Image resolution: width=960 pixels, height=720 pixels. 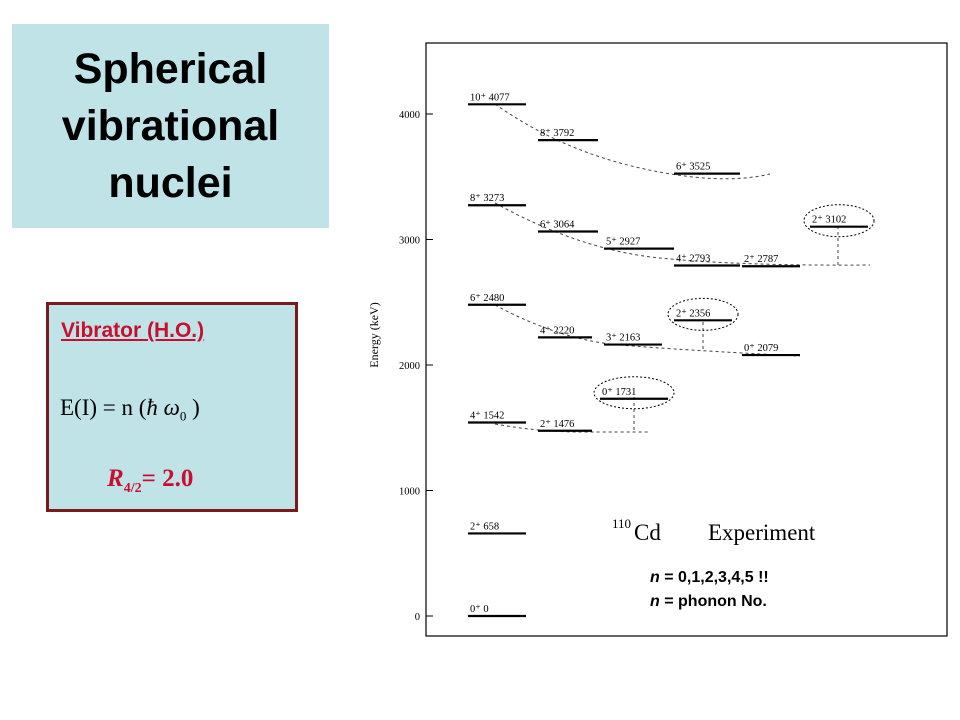 I want to click on y-tick-label: 2000, so click(x=409, y=366).